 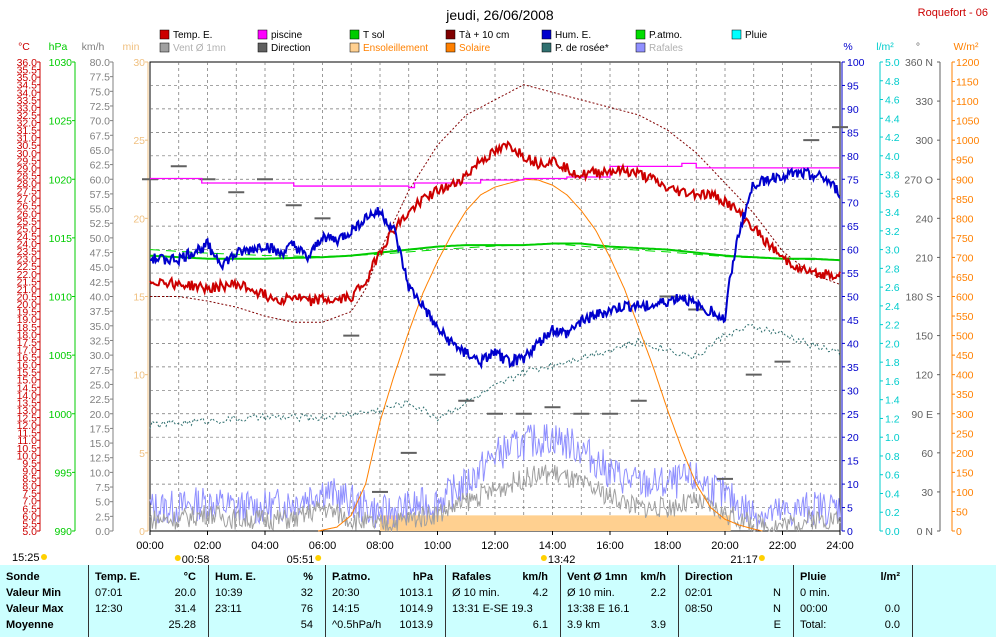 I want to click on wind-axis-tick-label: 50.0, so click(x=100, y=239).